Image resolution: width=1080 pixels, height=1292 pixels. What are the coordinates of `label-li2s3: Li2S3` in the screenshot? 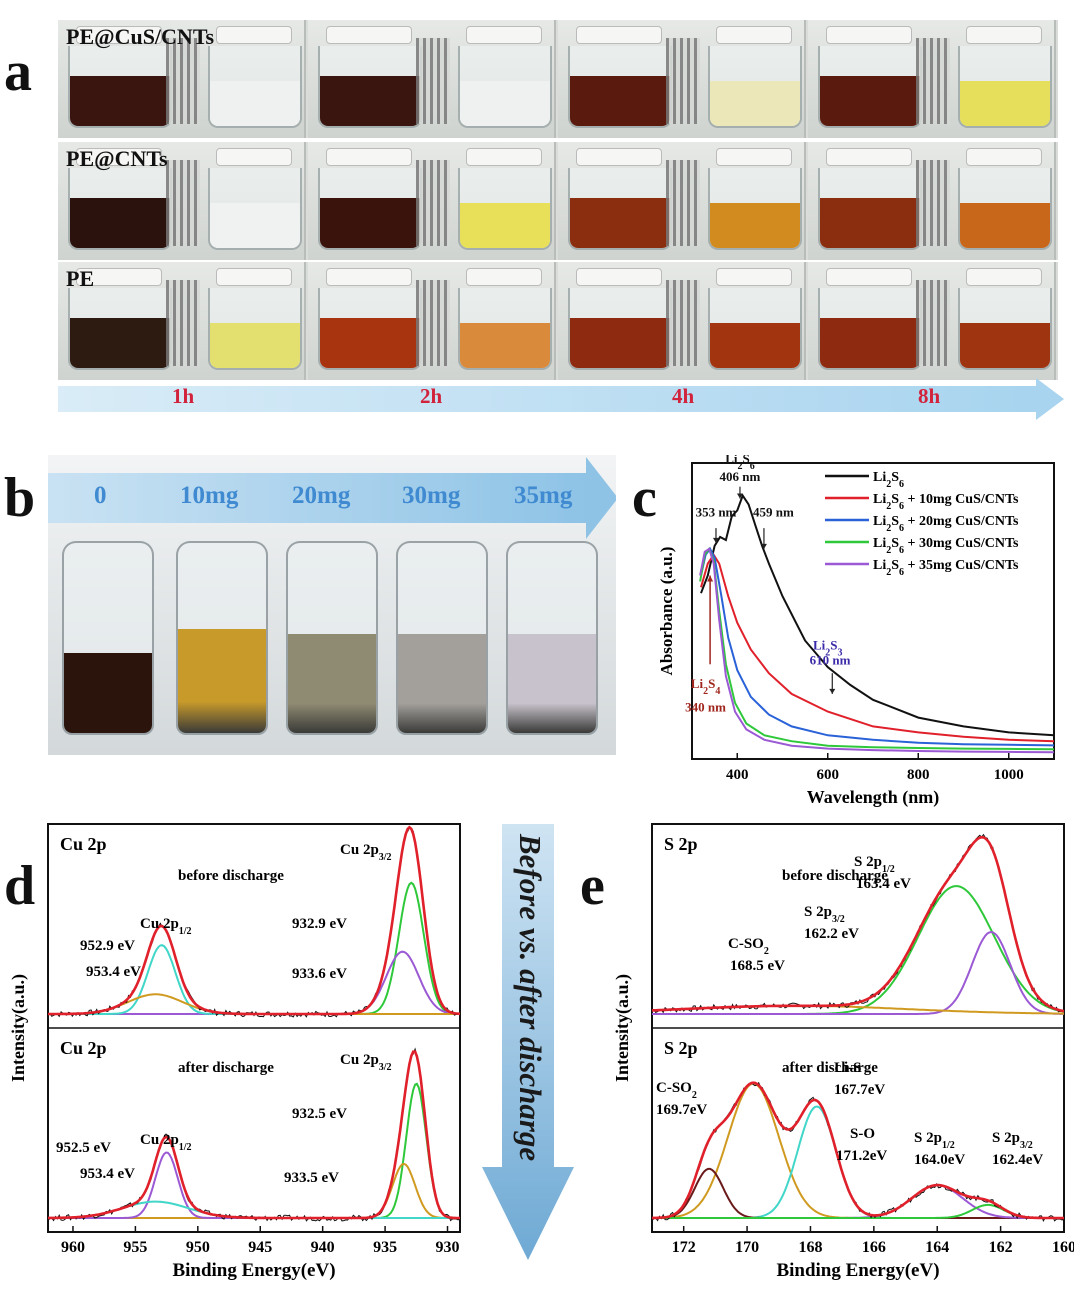 It's located at (828, 647).